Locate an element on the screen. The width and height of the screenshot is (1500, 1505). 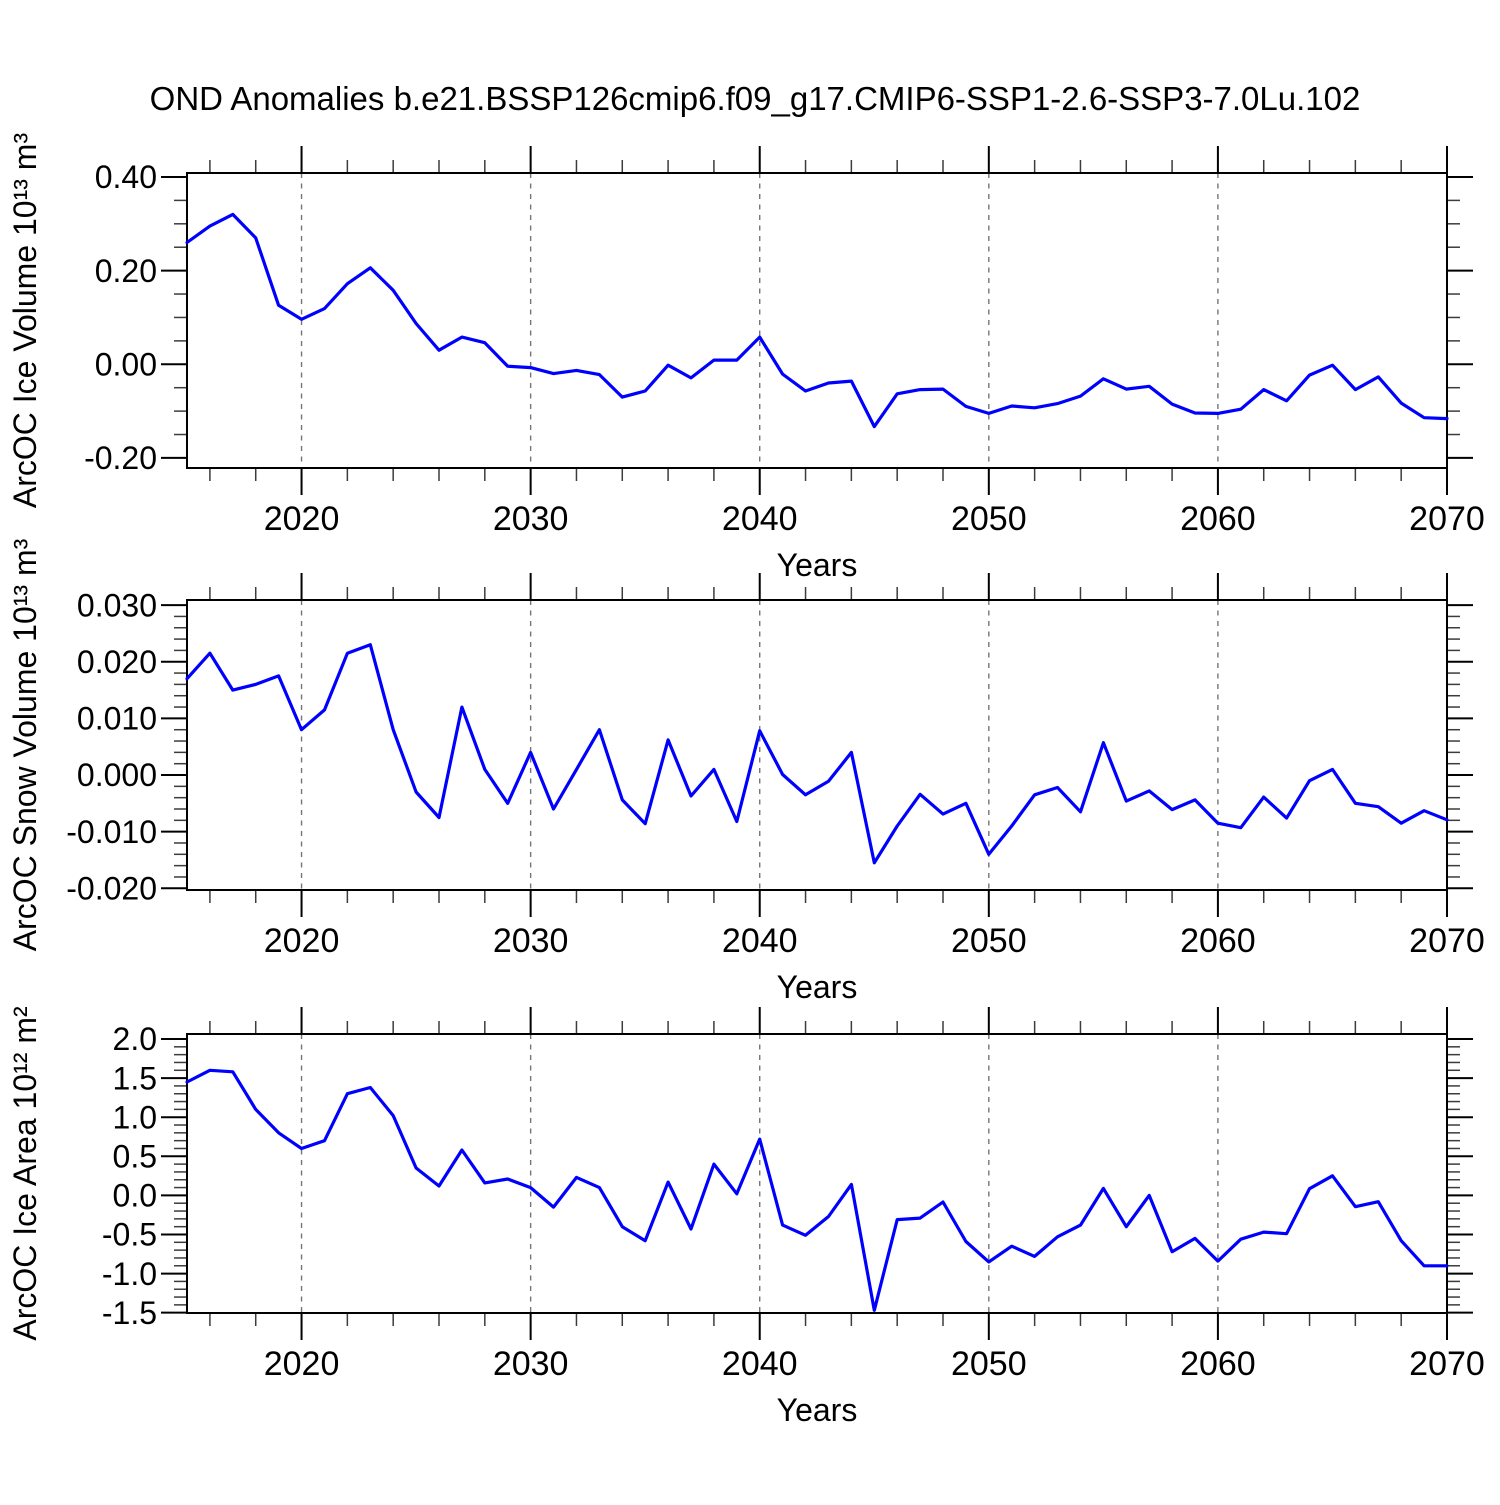
y-tick-label: 0.030 is located at coordinates (117, 605).